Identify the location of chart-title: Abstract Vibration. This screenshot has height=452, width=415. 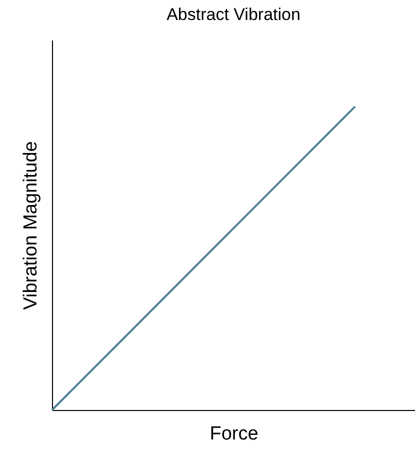
(233, 14).